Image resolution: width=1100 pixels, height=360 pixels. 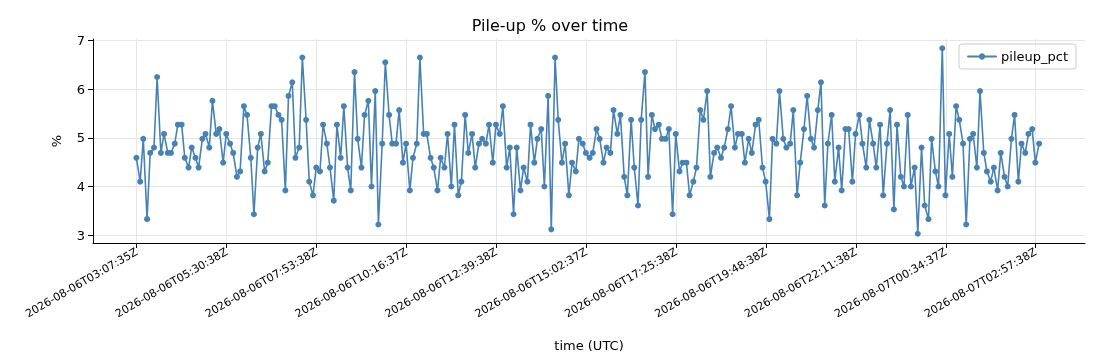 I want to click on y-tick-label: 7, so click(x=80, y=40).